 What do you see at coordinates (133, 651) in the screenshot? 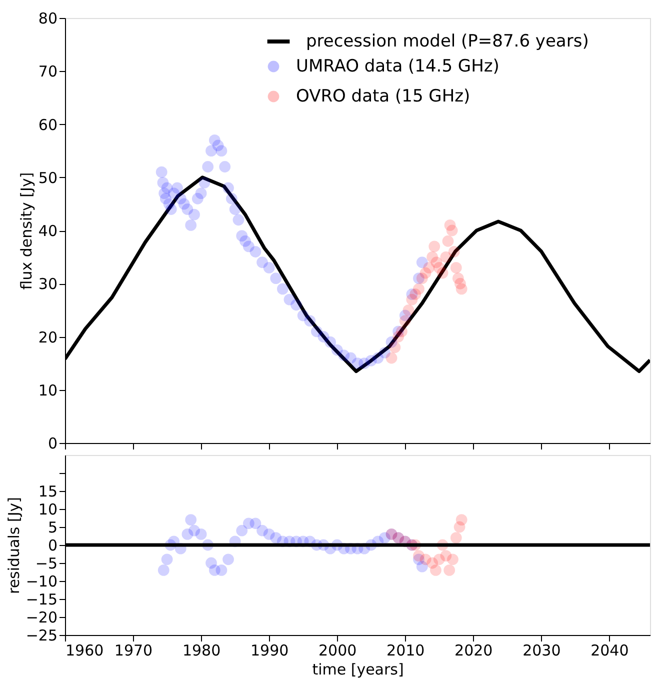
I see `x-tick-label: 1970` at bounding box center [133, 651].